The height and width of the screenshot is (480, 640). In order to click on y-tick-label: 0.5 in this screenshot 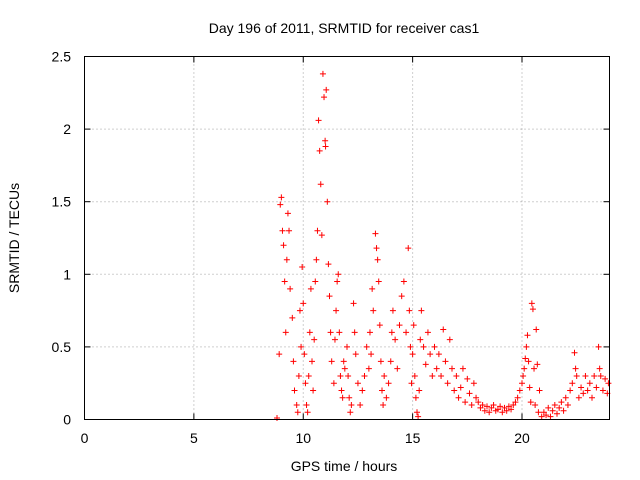, I will do `click(62, 347)`.